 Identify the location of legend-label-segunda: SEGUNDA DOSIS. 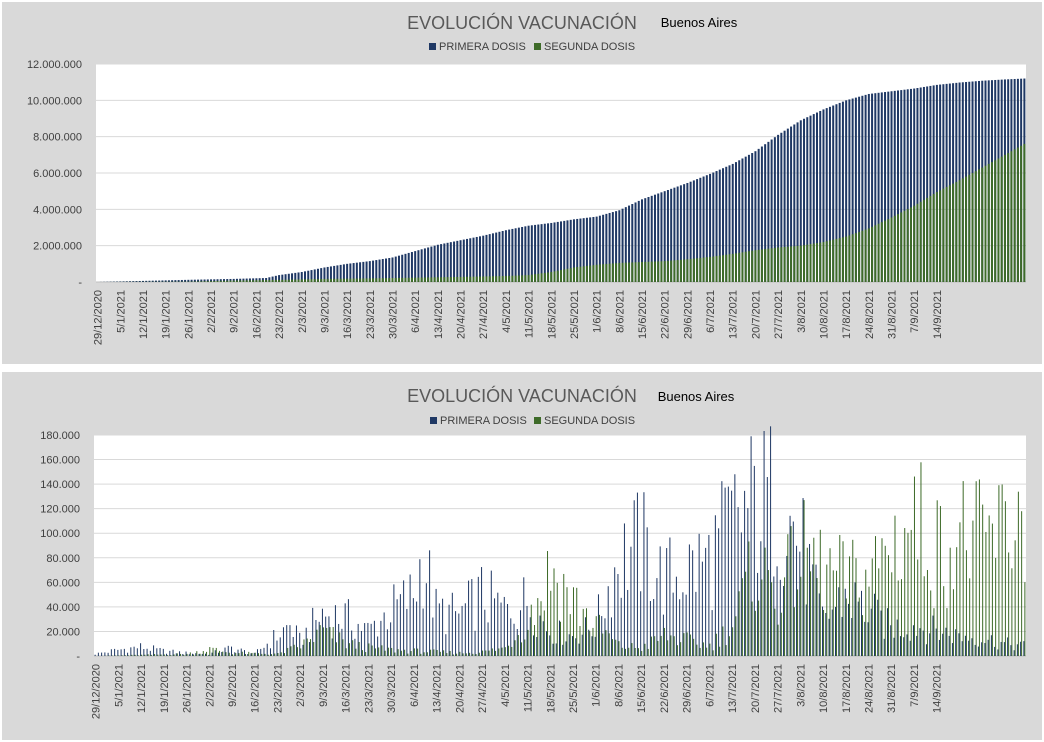
(589, 421).